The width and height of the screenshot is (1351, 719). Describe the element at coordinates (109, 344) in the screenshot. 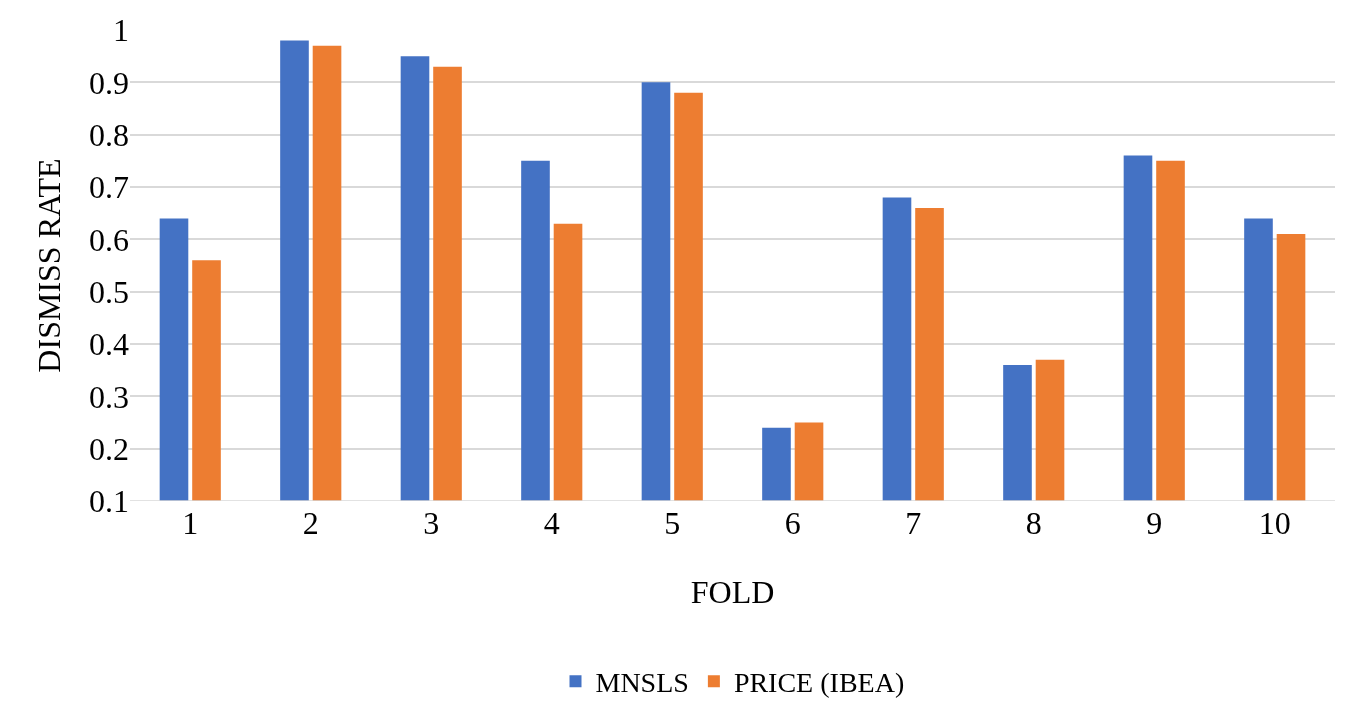

I see `y-tick-label: 0.4` at that location.